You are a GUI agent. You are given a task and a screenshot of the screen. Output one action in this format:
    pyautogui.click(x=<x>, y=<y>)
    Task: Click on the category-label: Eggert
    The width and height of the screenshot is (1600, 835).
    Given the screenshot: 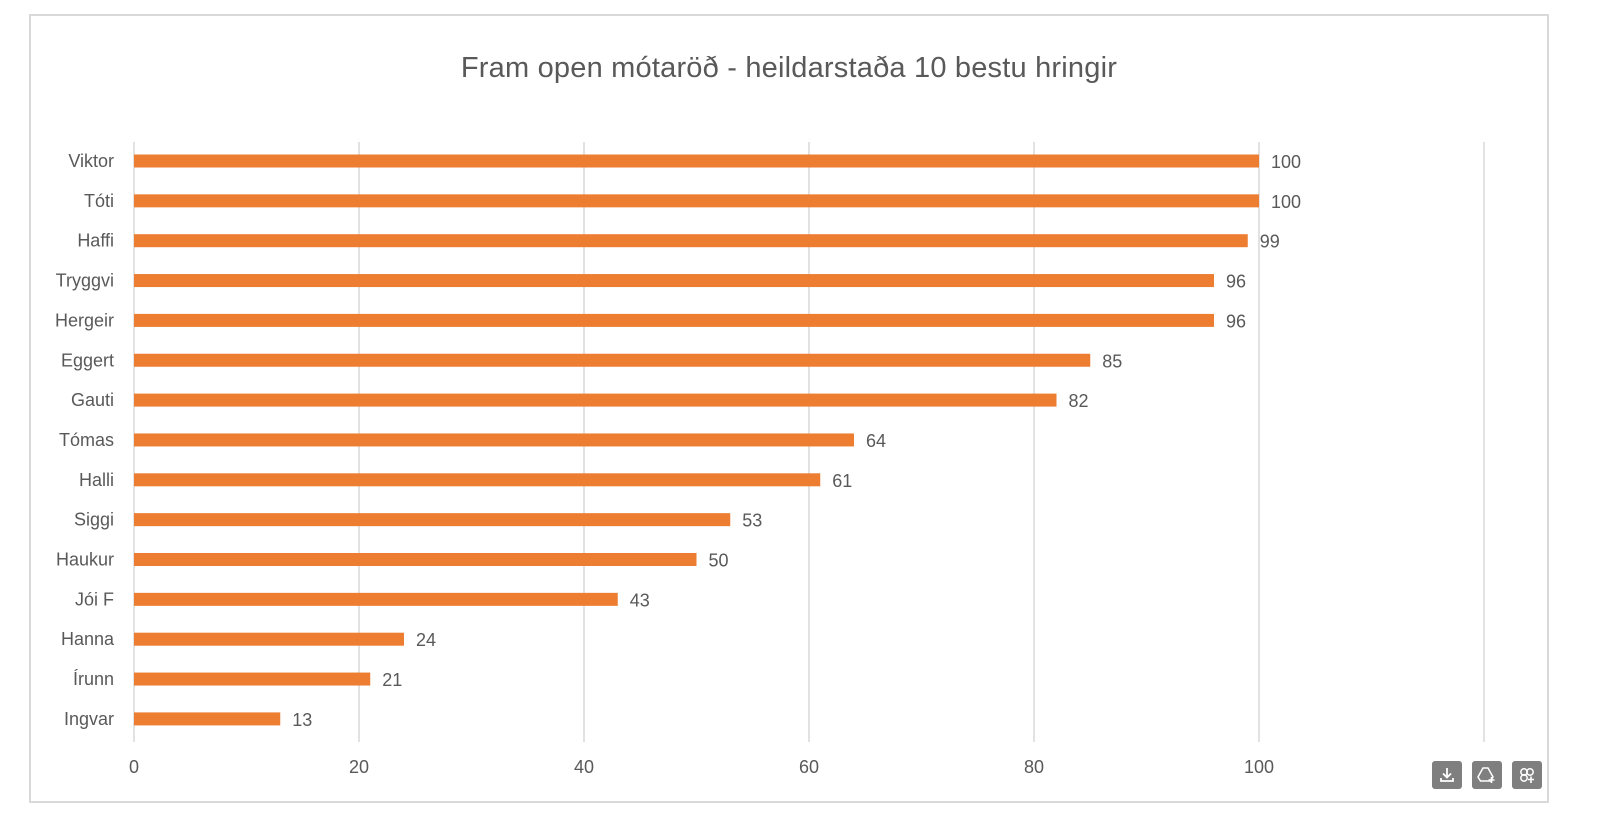 What is the action you would take?
    pyautogui.click(x=87, y=360)
    